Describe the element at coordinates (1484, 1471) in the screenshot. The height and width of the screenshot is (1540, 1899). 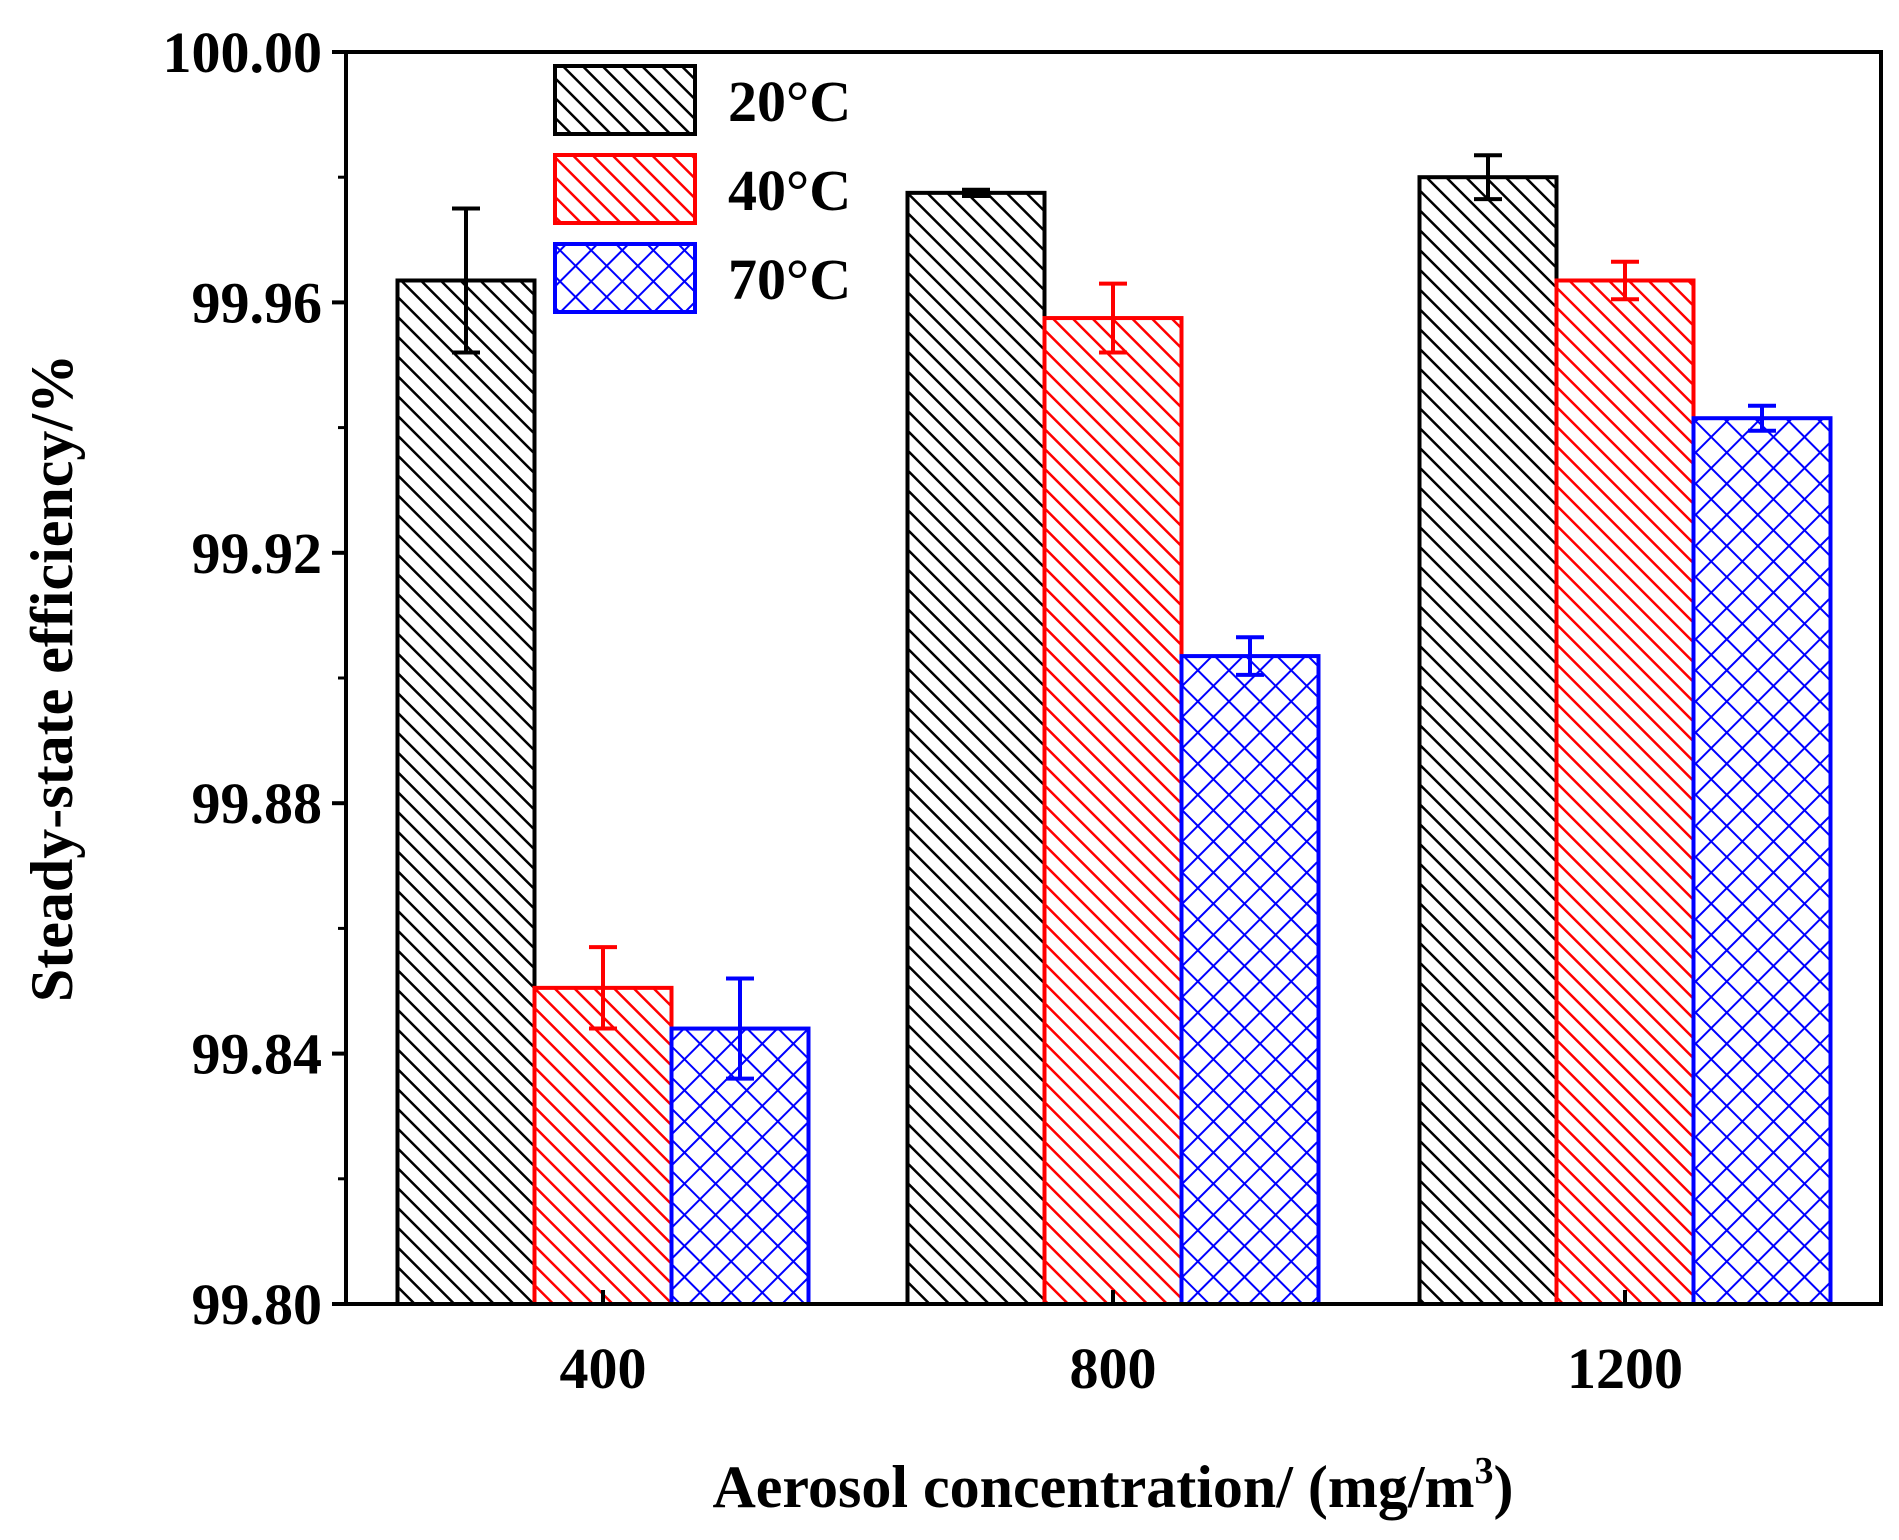
I see `x-axis-title-sup: 3` at that location.